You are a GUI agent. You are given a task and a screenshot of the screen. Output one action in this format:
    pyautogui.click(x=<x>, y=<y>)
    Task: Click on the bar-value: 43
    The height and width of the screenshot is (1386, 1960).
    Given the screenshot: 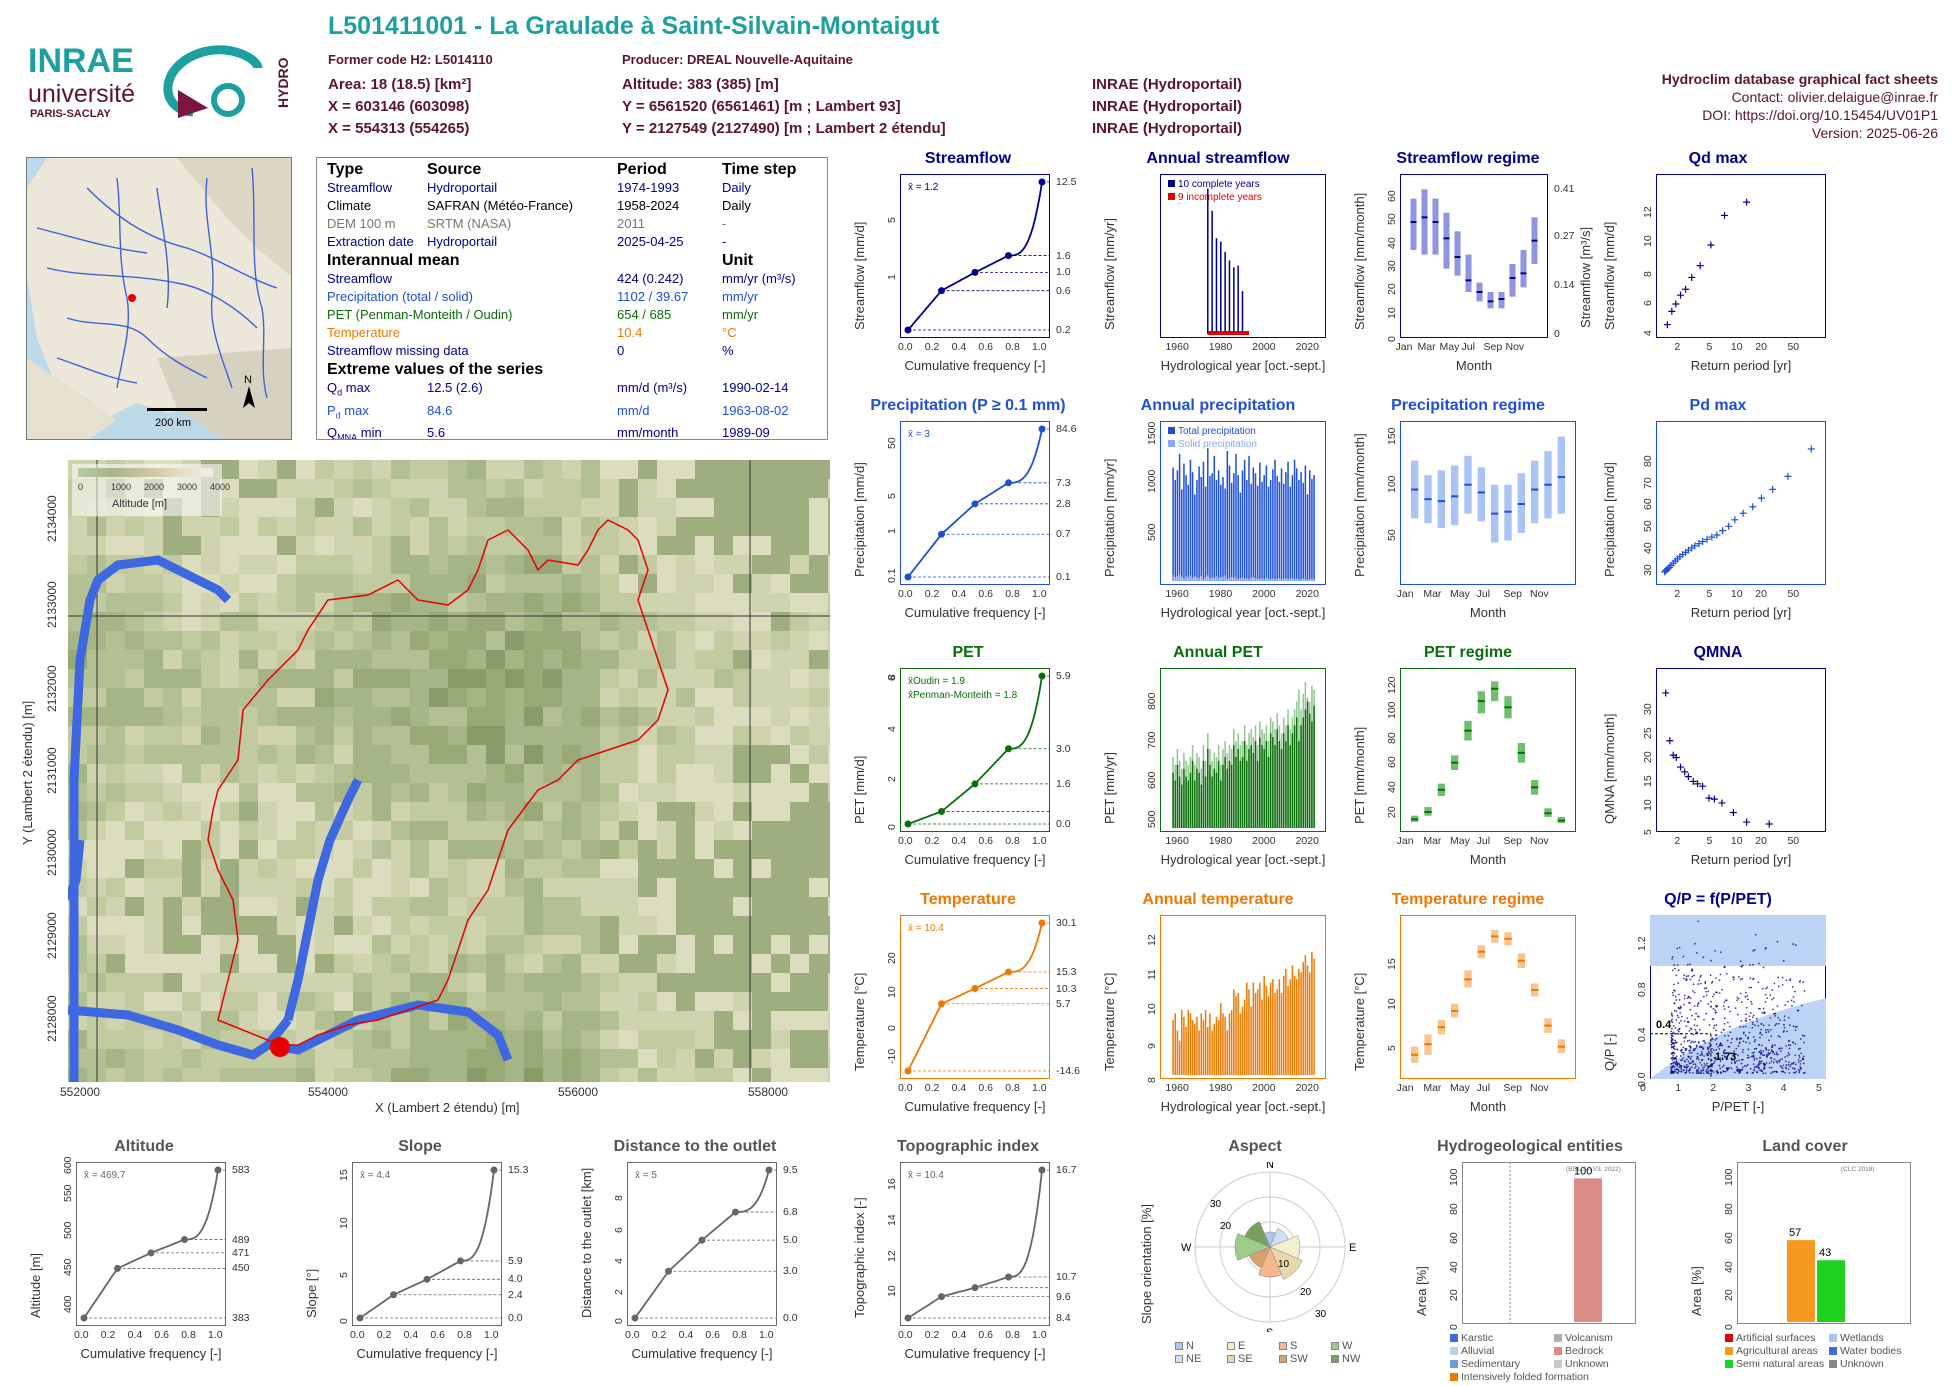 What is the action you would take?
    pyautogui.click(x=1825, y=1253)
    